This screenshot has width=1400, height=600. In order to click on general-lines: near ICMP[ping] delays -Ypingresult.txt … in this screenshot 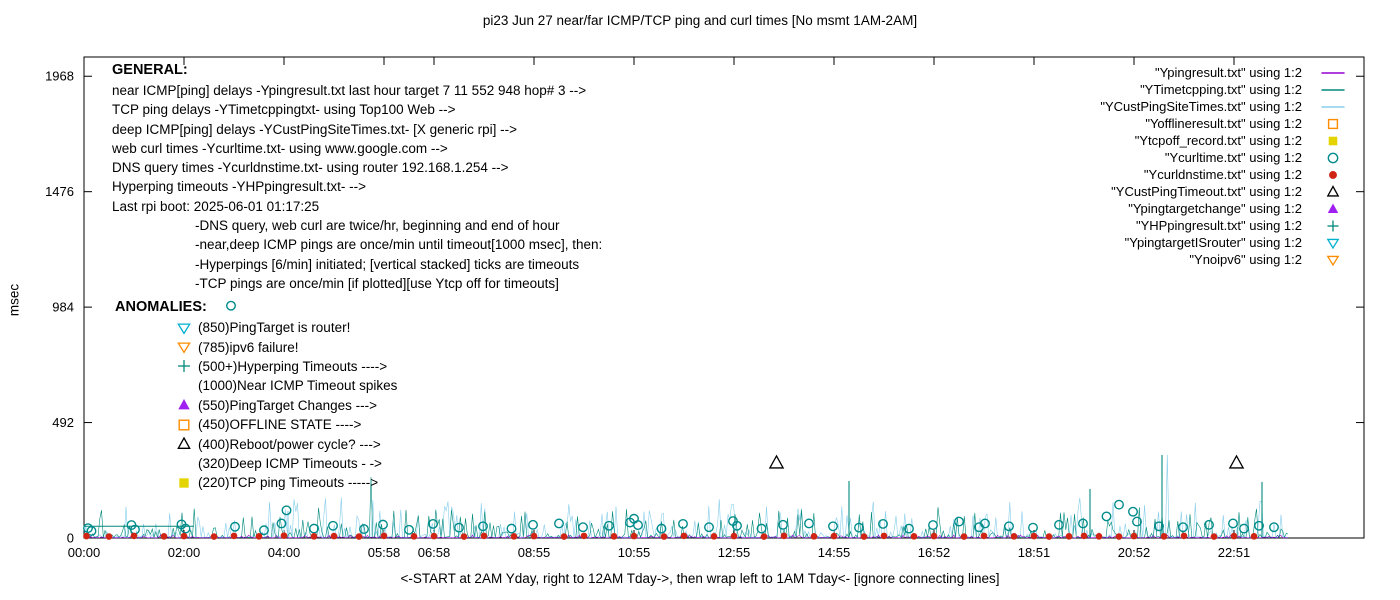, I will do `click(357, 187)`.